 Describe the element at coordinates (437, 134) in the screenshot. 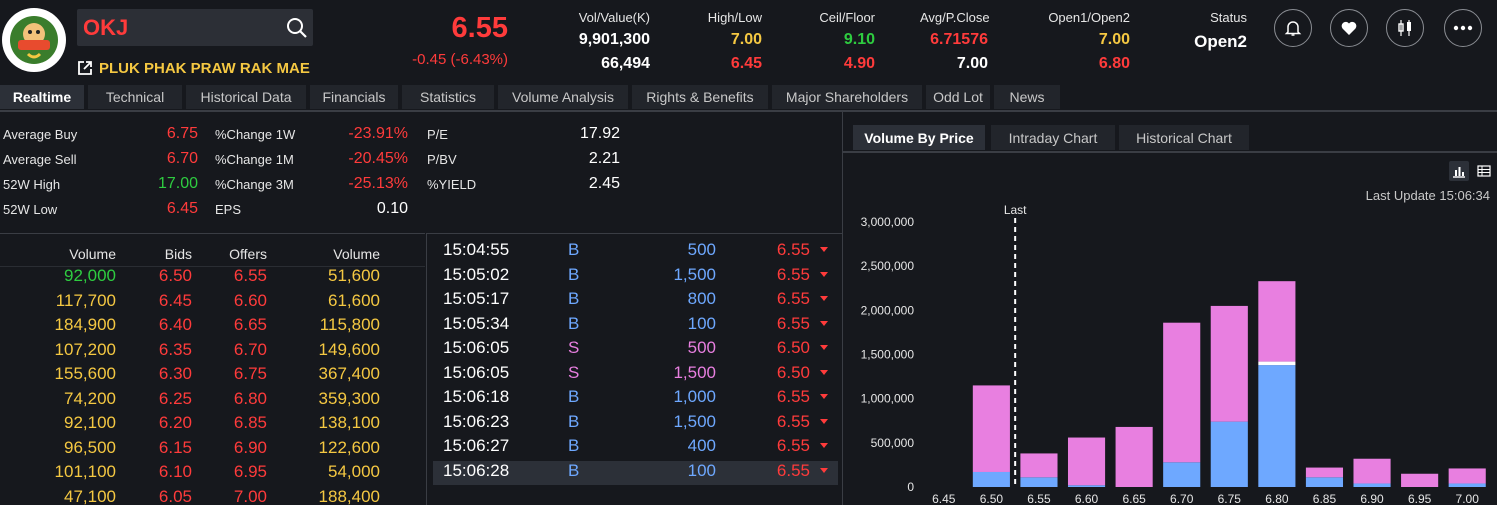

I see `summary-label: P/E` at that location.